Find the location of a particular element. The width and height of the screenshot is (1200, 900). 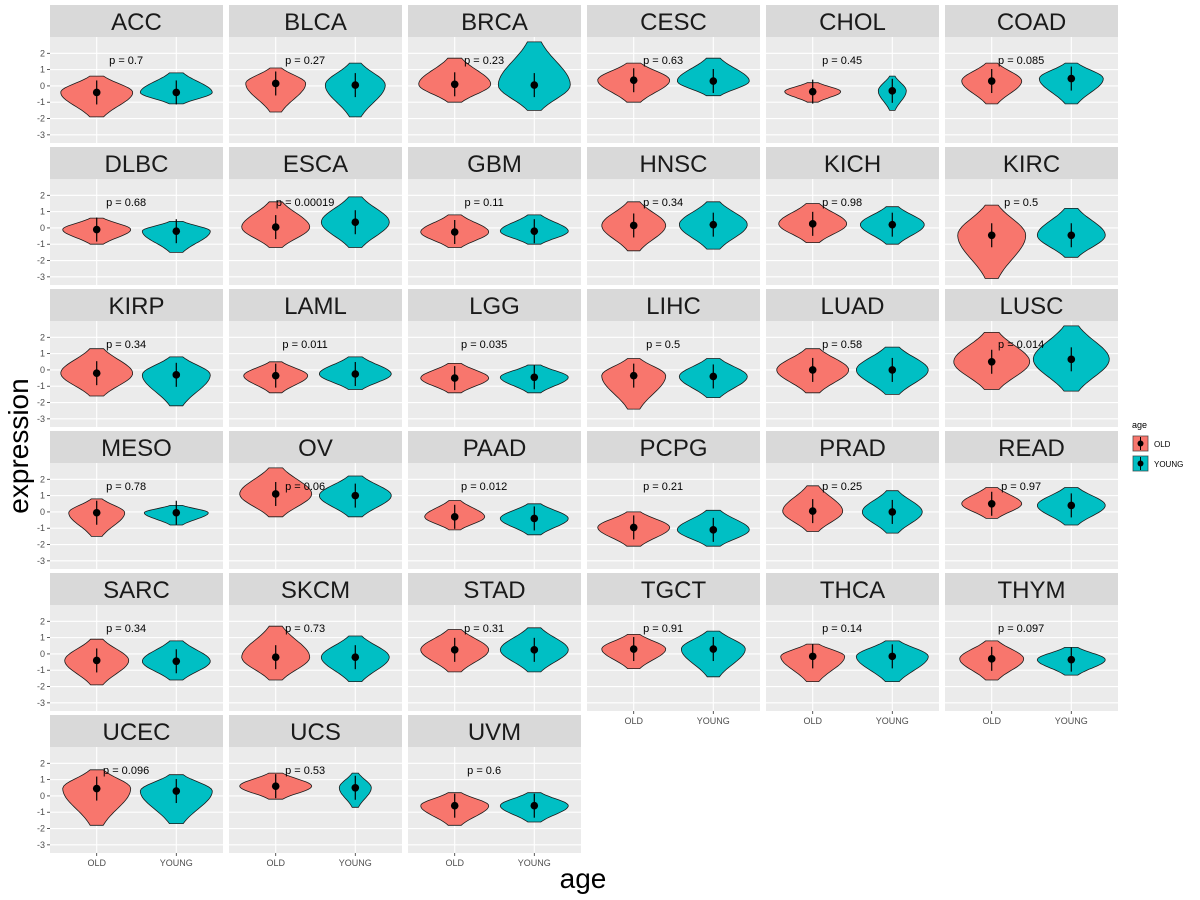

facet-laml: LAML p = 0.011 is located at coordinates (315, 358).